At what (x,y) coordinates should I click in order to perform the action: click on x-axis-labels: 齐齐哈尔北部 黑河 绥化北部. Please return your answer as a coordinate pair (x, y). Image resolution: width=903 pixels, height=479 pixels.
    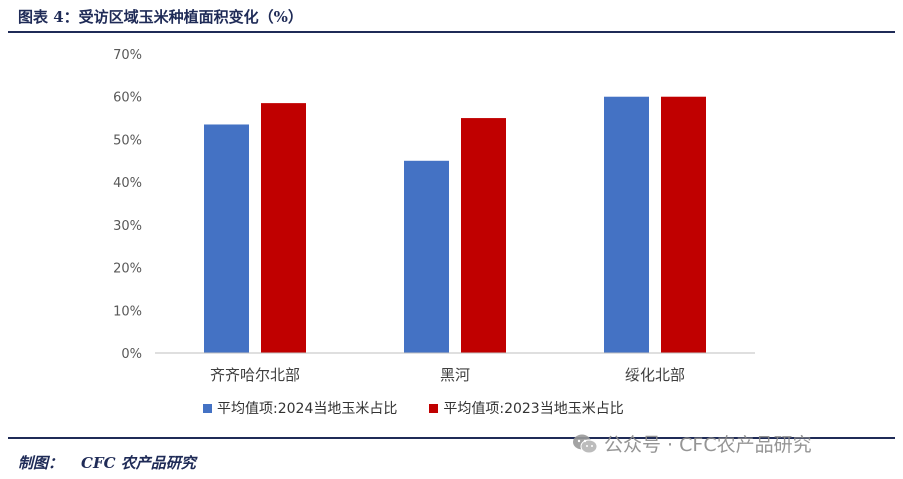
    Looking at the image, I should click on (447, 375).